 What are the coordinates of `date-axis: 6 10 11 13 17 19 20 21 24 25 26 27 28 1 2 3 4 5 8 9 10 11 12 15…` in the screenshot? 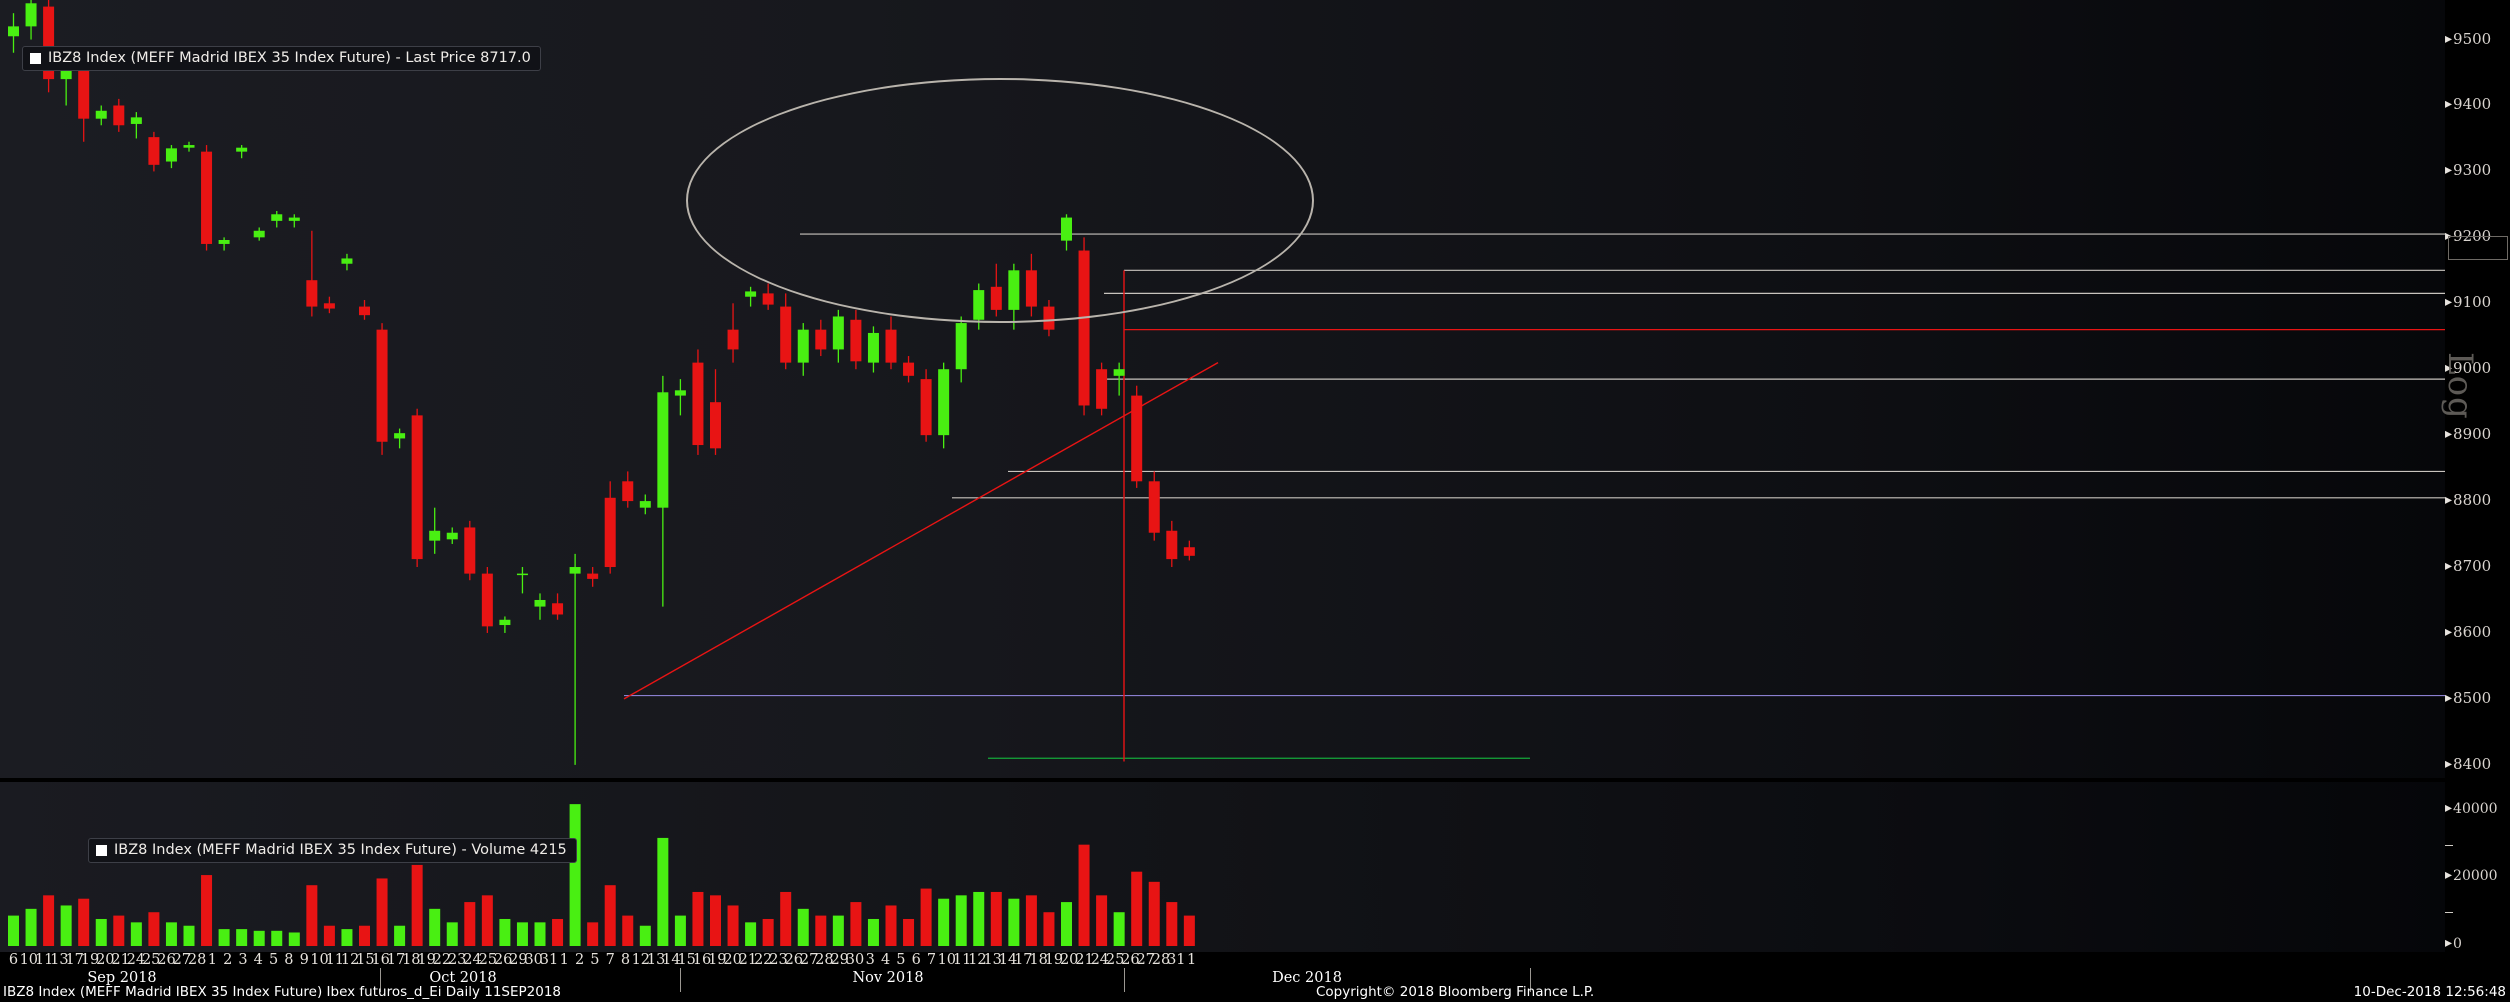 It's located at (1222, 972).